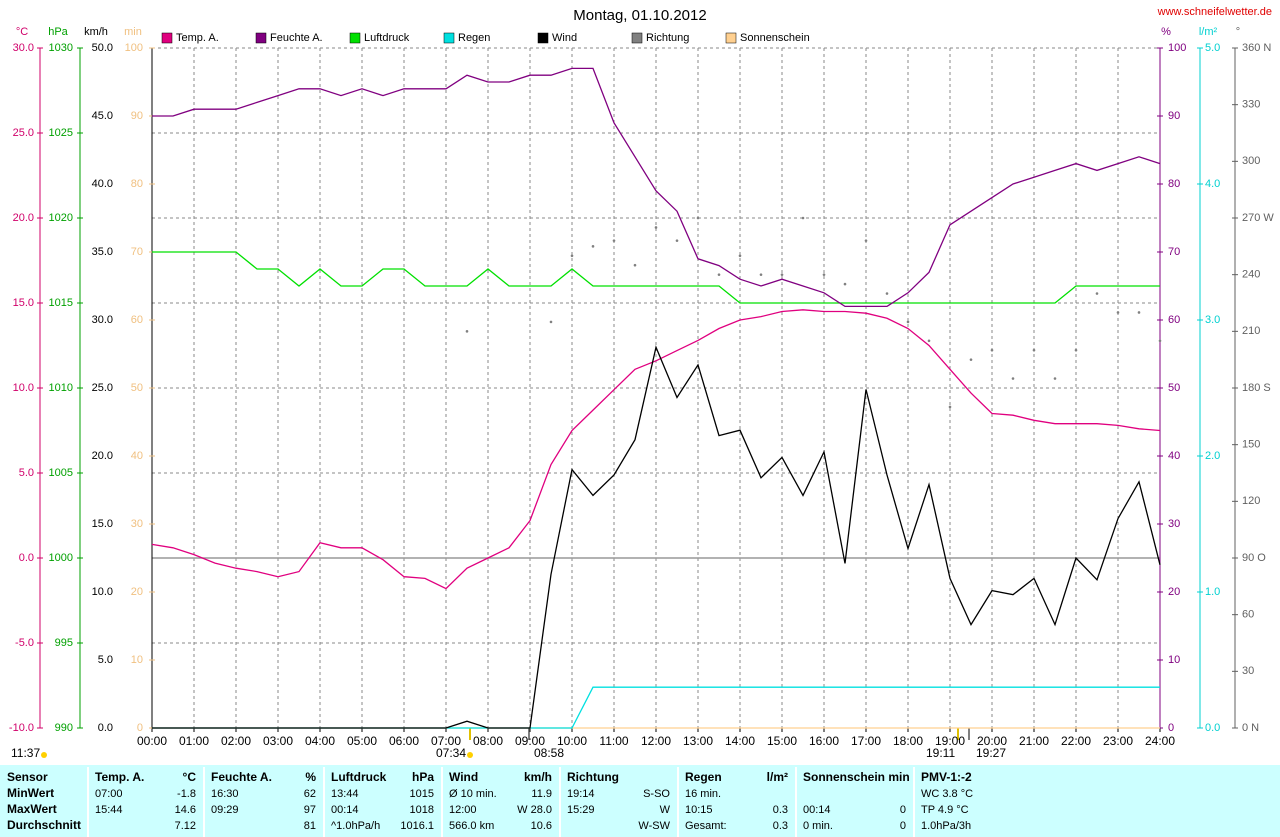 The height and width of the screenshot is (837, 1280). What do you see at coordinates (817, 810) in the screenshot?
I see `table-cell: 00:14` at bounding box center [817, 810].